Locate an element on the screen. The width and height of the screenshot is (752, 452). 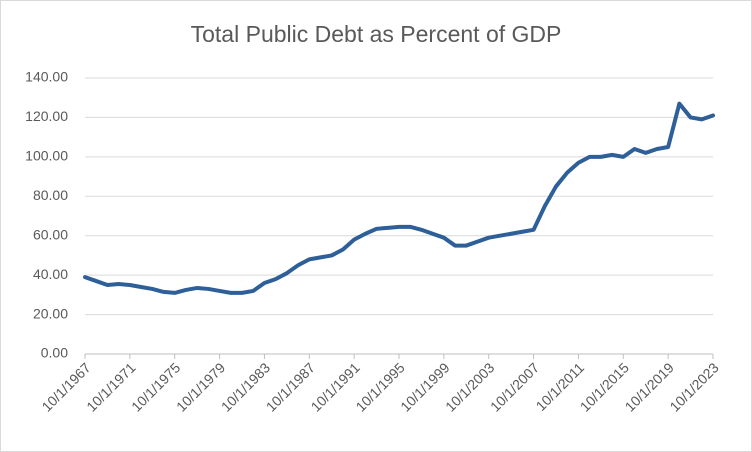
y-tick-label: 0.00 is located at coordinates (54, 353).